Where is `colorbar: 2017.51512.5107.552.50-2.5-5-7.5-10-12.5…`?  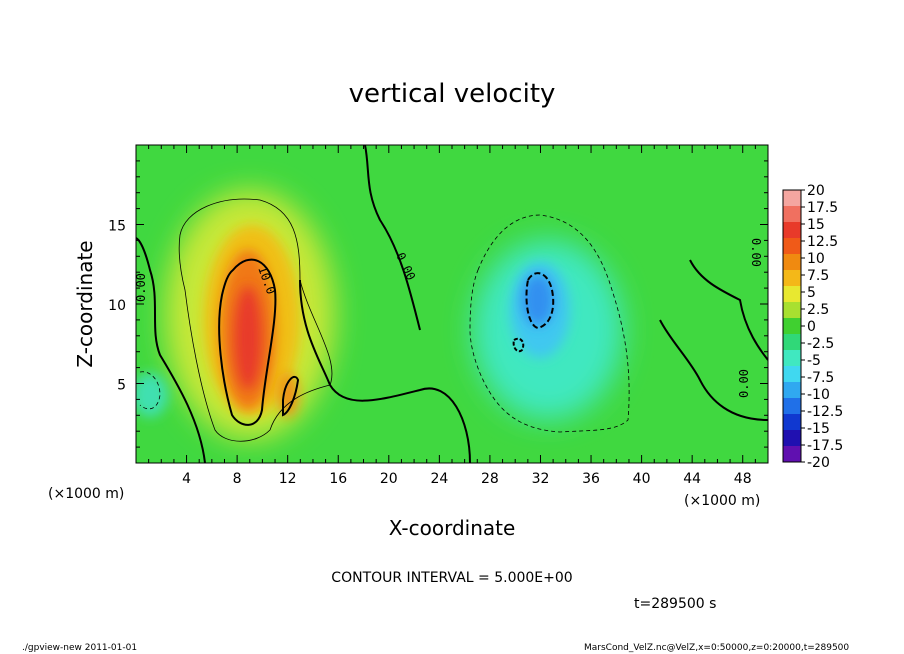
colorbar: 2017.51512.5107.552.50-2.5-5-7.5-10-12.5… is located at coordinates (812, 327).